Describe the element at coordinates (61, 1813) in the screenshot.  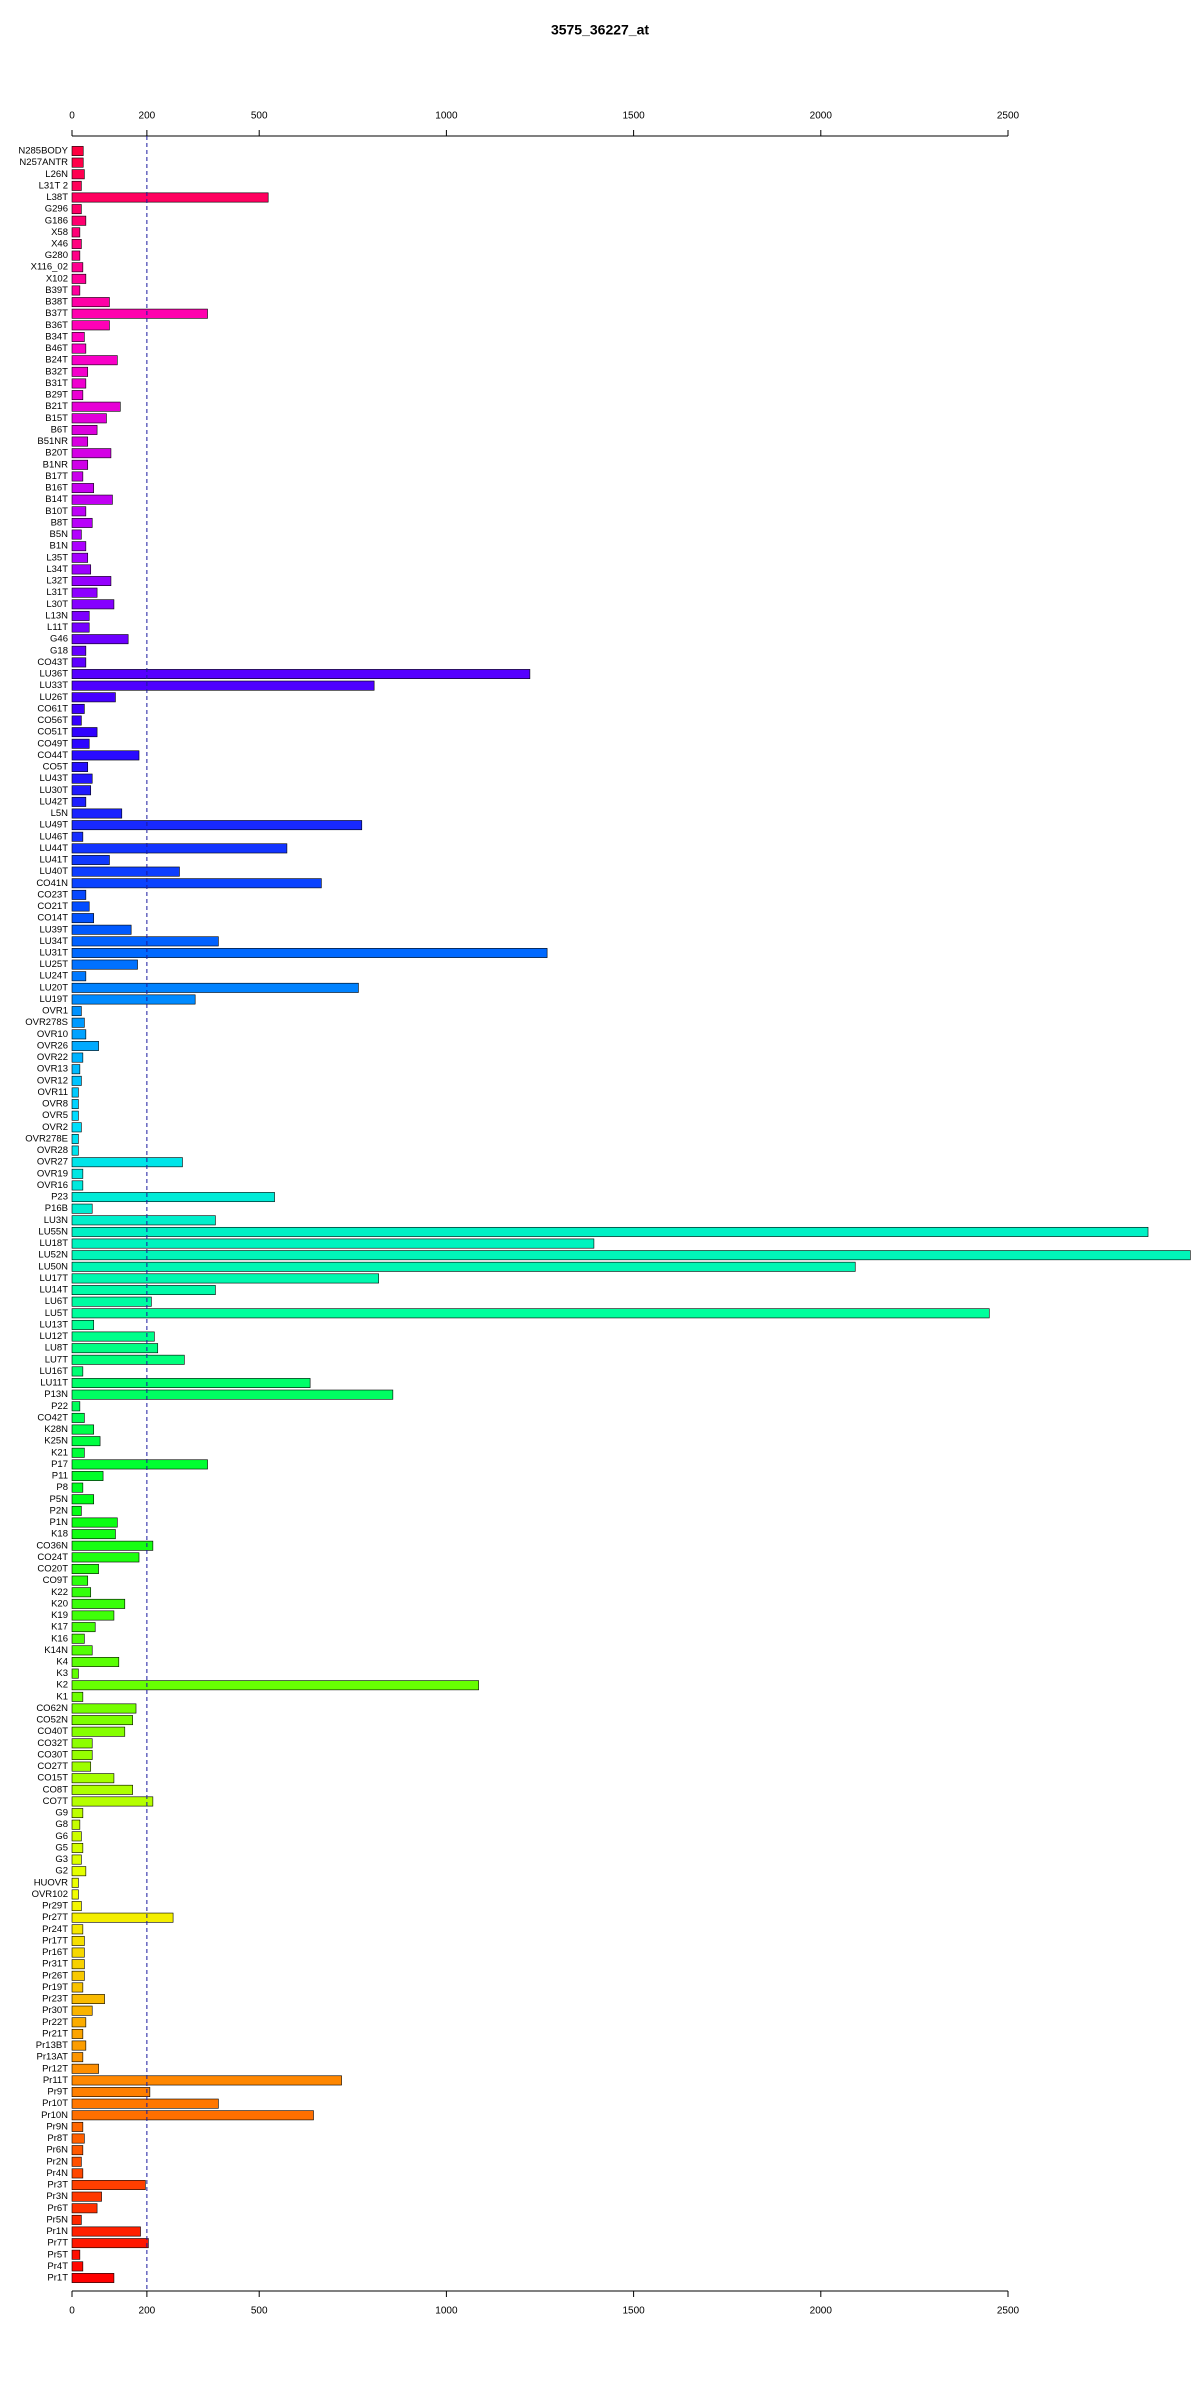
I see `y-tick-label: G9` at that location.